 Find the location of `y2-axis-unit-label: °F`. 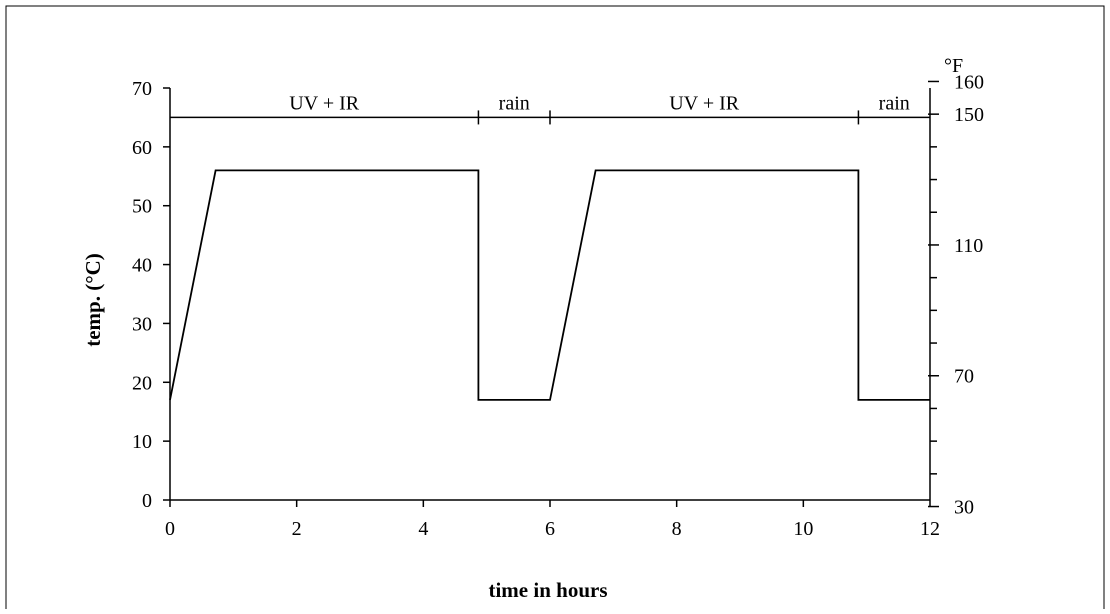

y2-axis-unit-label: °F is located at coordinates (953, 66).